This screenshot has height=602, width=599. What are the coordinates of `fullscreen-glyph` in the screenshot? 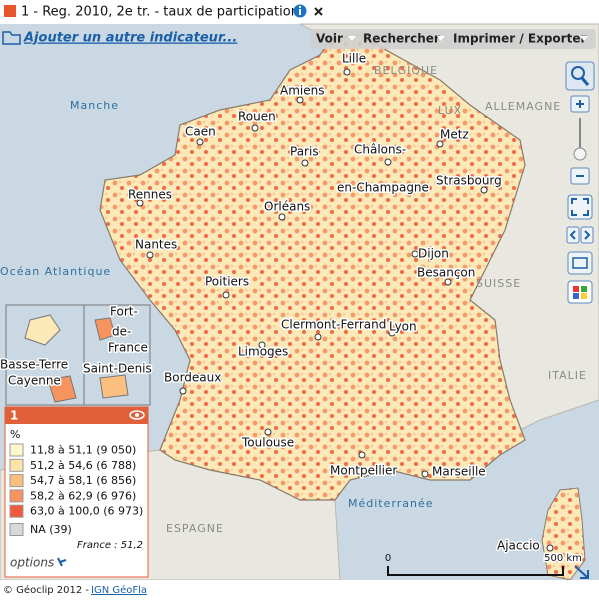 It's located at (580, 207).